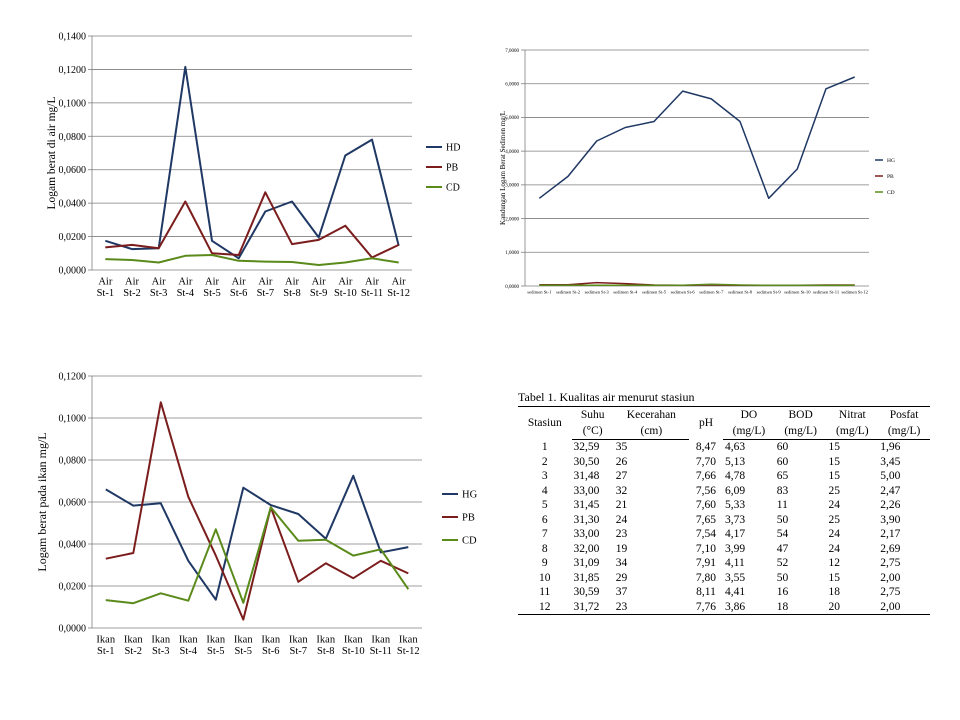  I want to click on y-tick-label: 1,0000, so click(512, 253).